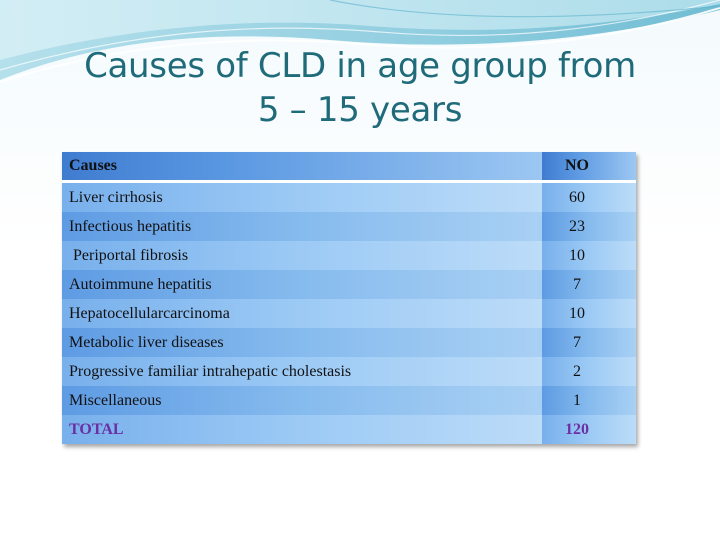 This screenshot has height=540, width=720. What do you see at coordinates (589, 371) in the screenshot?
I see `number-cell: 2` at bounding box center [589, 371].